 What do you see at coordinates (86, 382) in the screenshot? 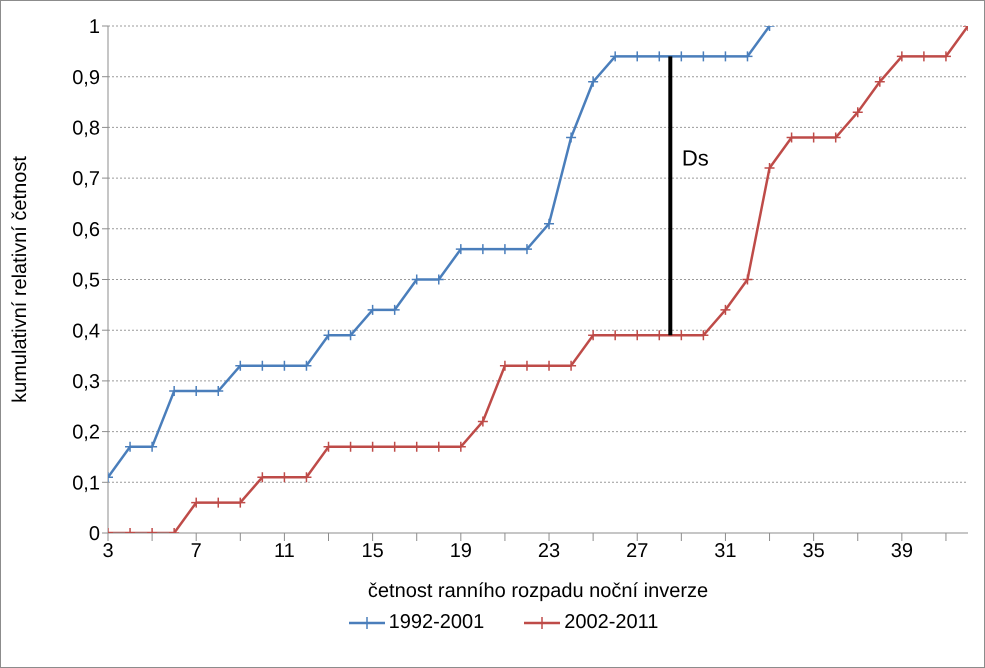
I see `y-tick-label: 0,3` at bounding box center [86, 382].